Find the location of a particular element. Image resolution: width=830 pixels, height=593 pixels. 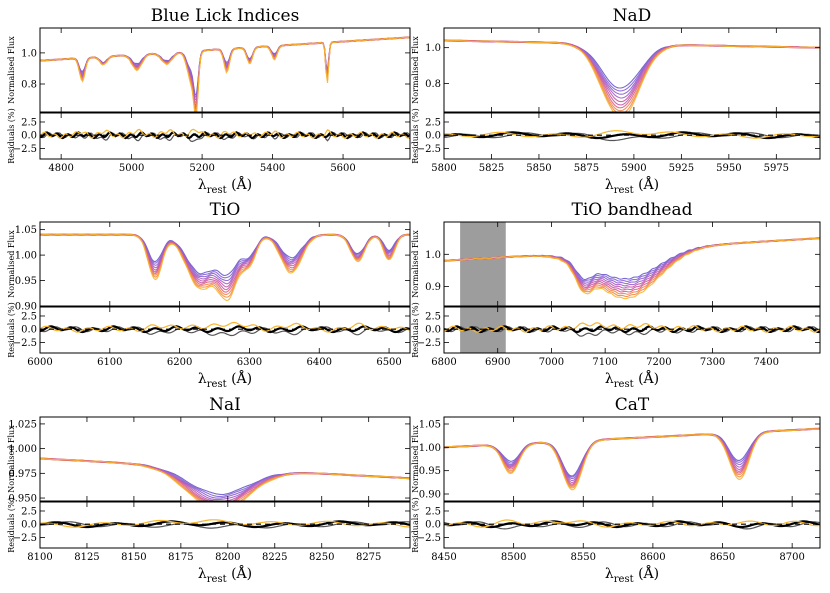

x-tick-label: 8600 is located at coordinates (652, 557).